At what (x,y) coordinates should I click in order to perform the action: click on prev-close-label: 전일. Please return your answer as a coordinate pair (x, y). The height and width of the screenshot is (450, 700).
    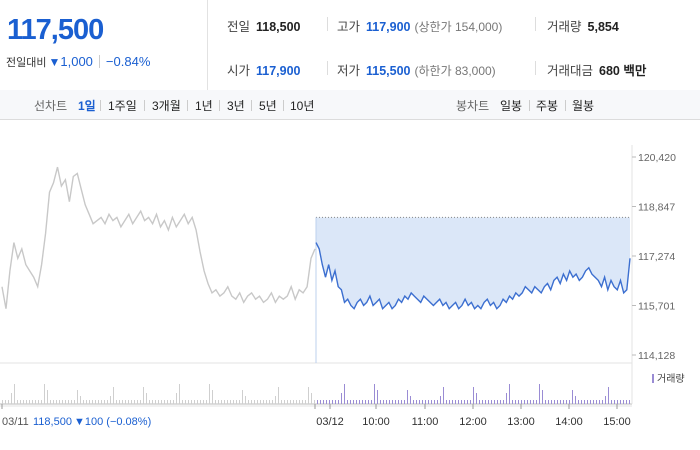
    Looking at the image, I should click on (239, 27).